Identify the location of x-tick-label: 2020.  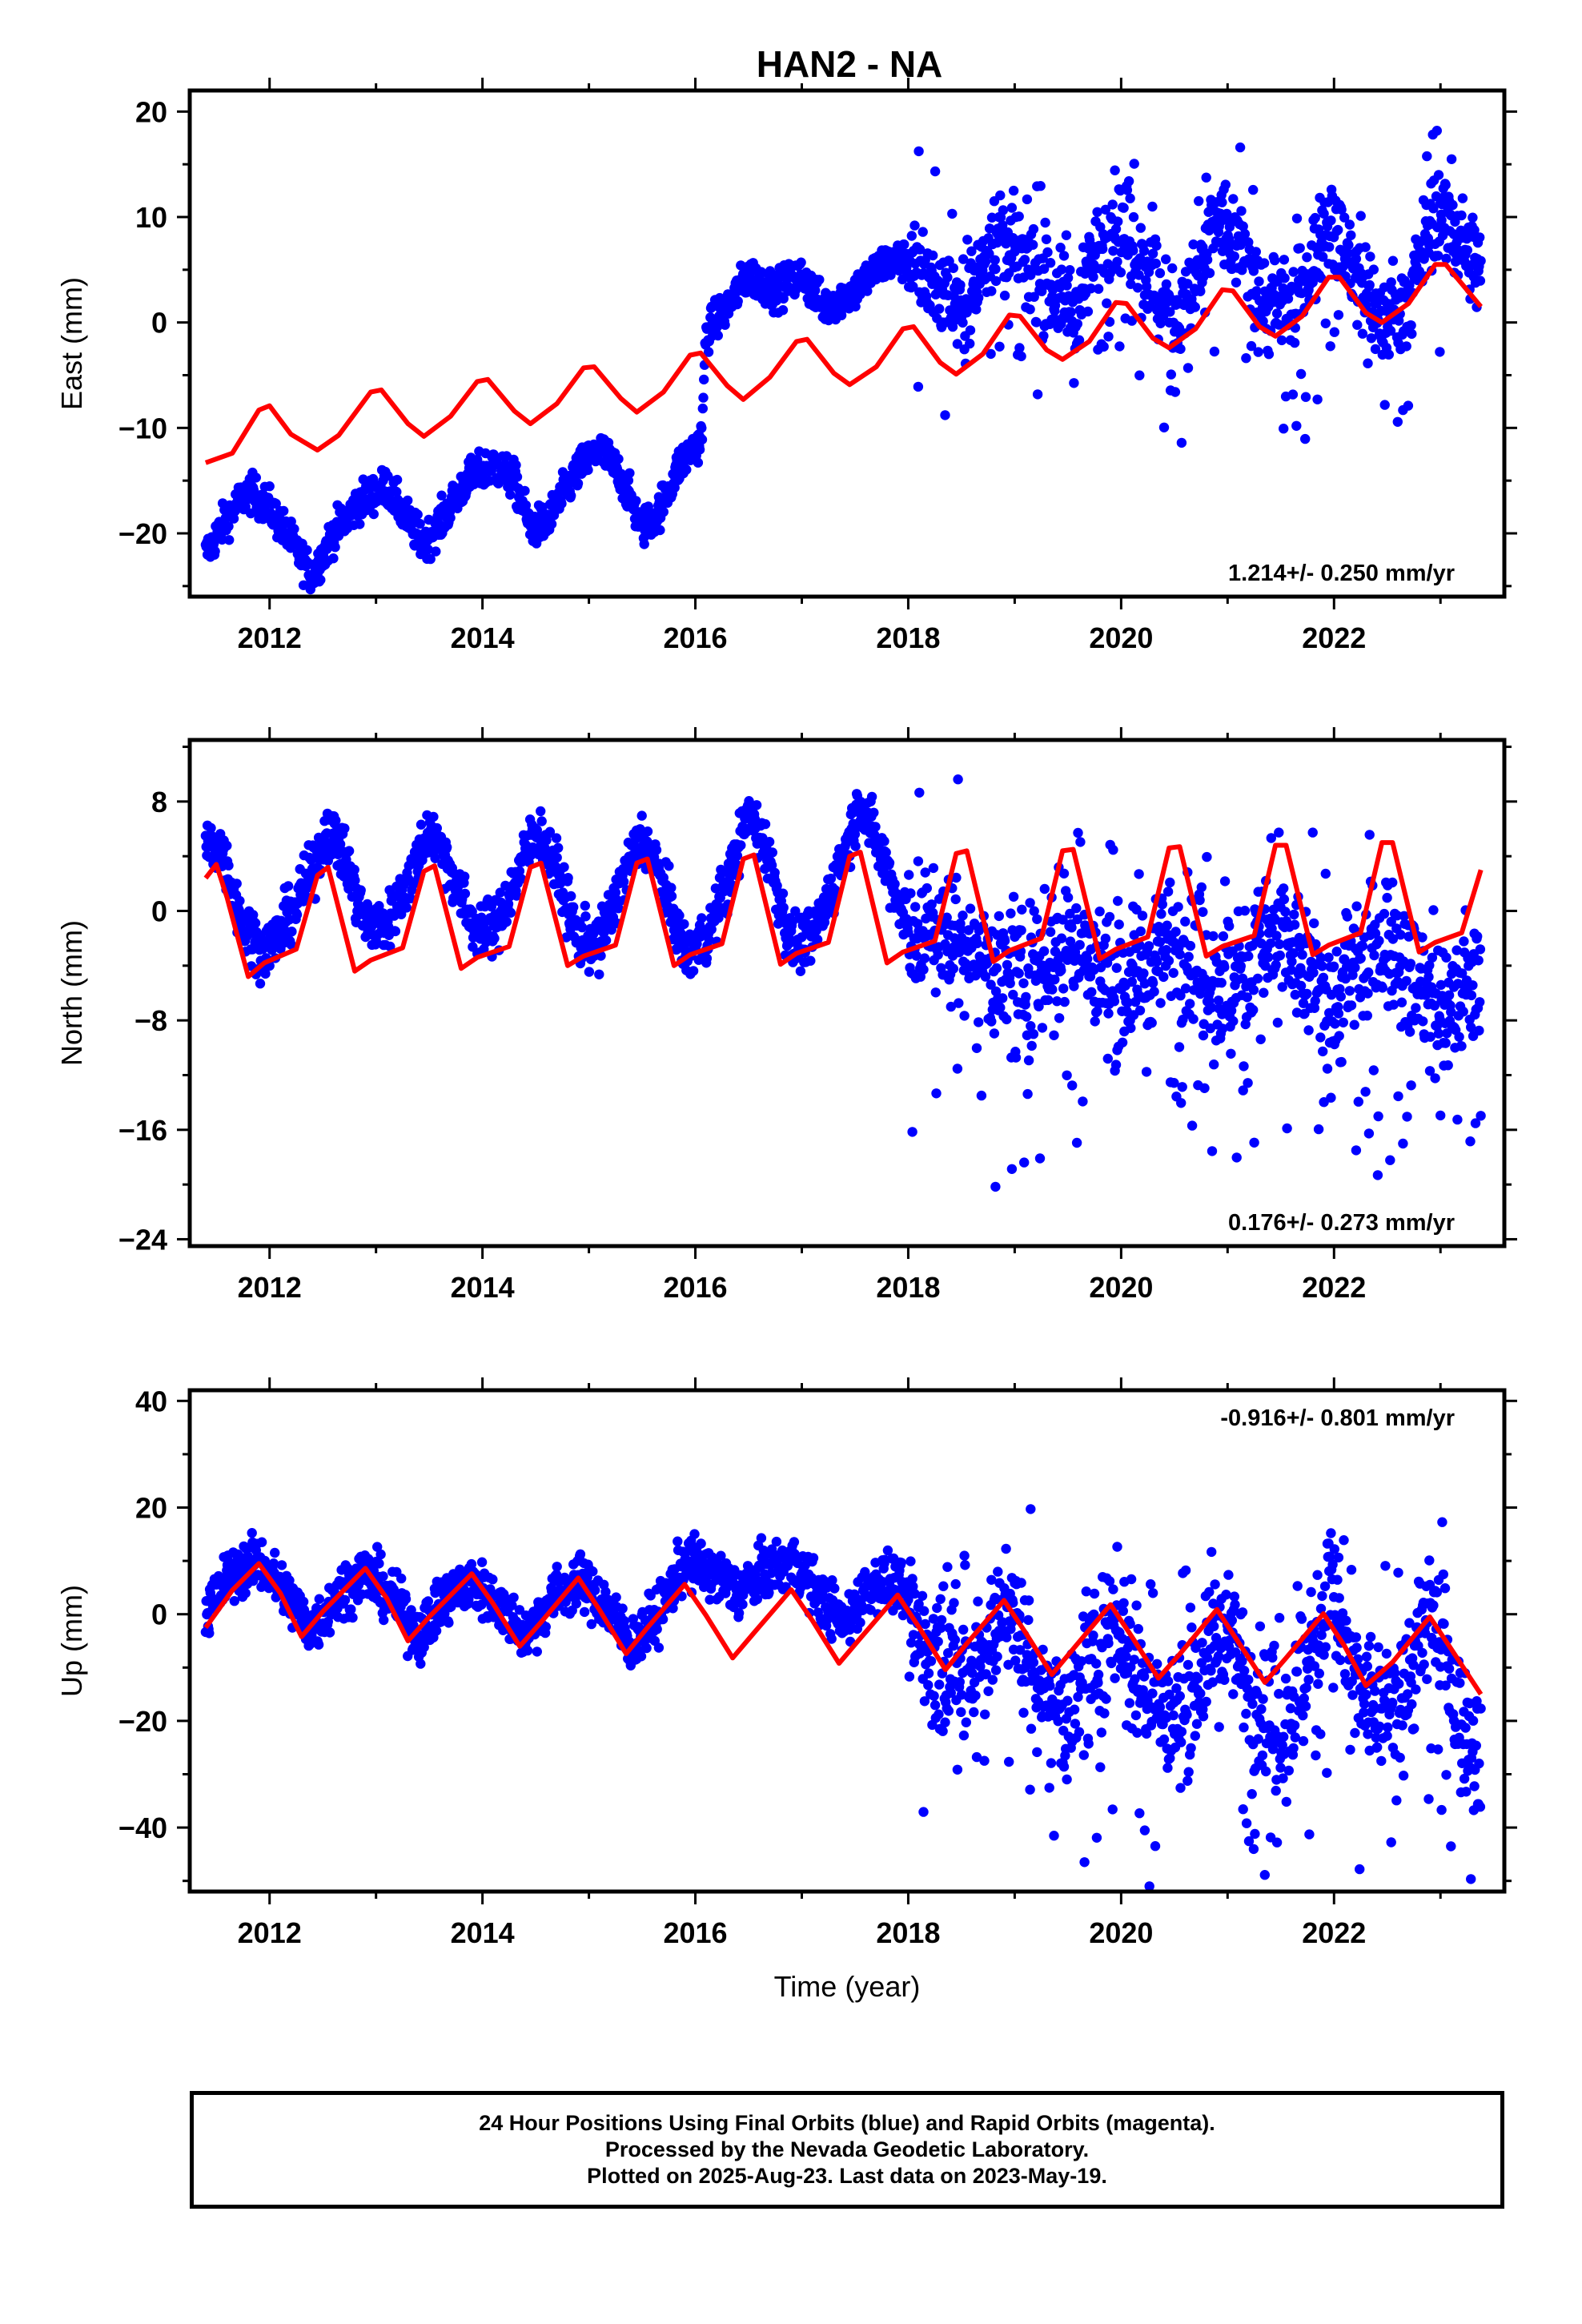
(1121, 1287).